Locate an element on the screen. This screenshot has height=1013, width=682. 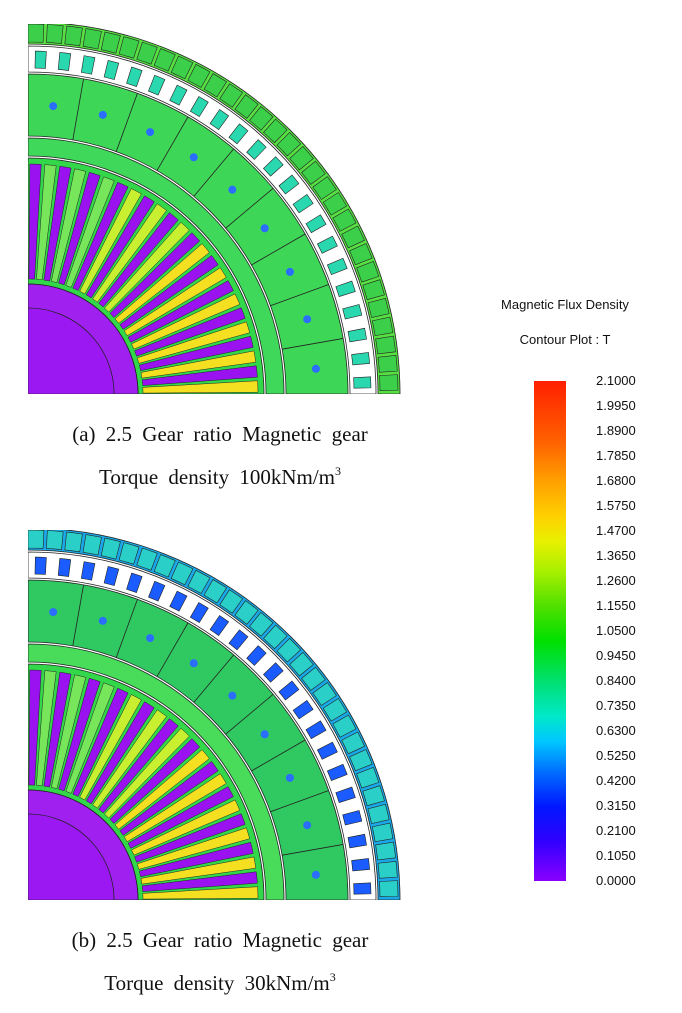
caption-a-line2-text: Torque density 100kNm/m is located at coordinates (216, 477).